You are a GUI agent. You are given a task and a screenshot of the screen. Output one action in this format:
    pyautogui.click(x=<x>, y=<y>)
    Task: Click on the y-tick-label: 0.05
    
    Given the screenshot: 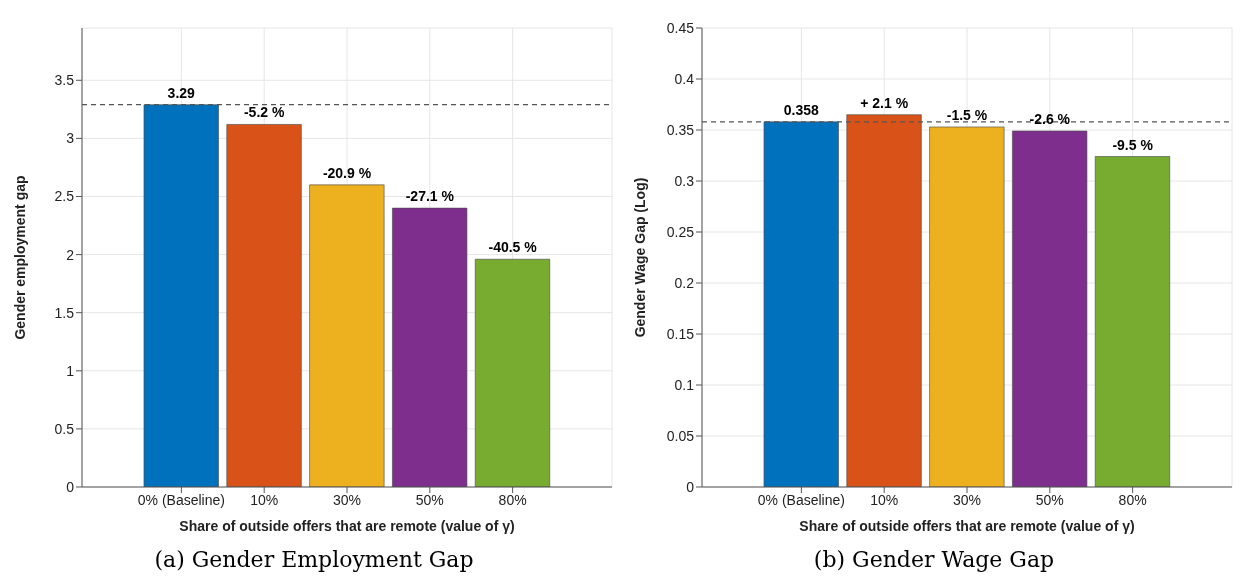 What is the action you would take?
    pyautogui.click(x=680, y=435)
    